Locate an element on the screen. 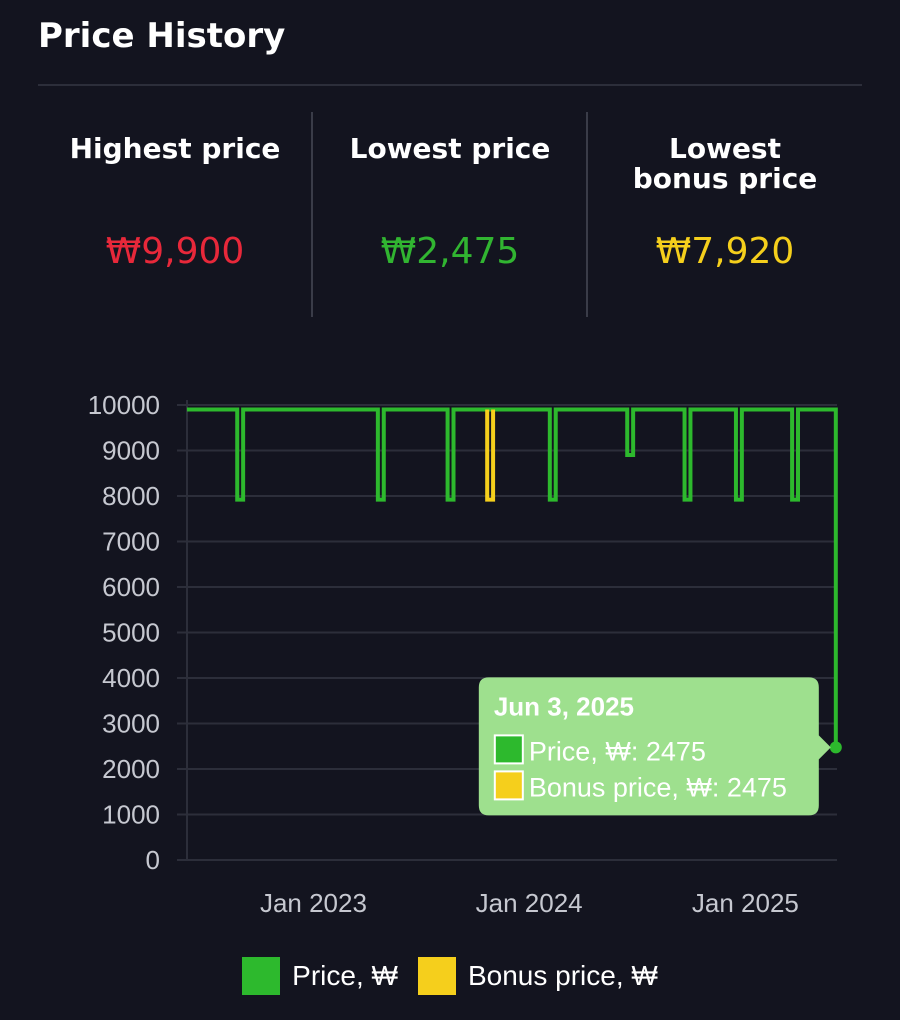  chart-legend: Price, ₩ Bonus price, ₩ is located at coordinates (450, 976).